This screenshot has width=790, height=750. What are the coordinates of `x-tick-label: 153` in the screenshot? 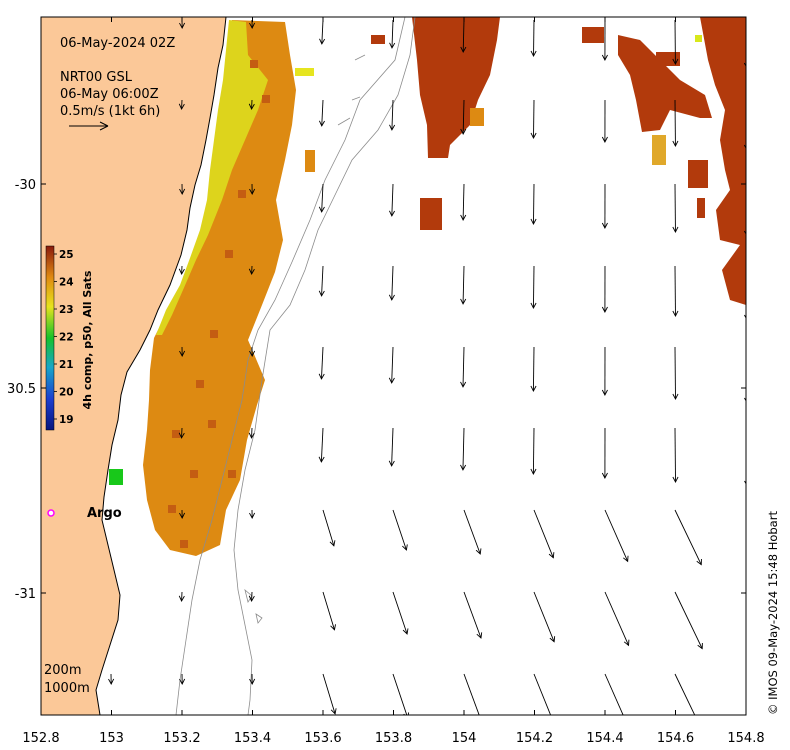 It's located at (111, 738).